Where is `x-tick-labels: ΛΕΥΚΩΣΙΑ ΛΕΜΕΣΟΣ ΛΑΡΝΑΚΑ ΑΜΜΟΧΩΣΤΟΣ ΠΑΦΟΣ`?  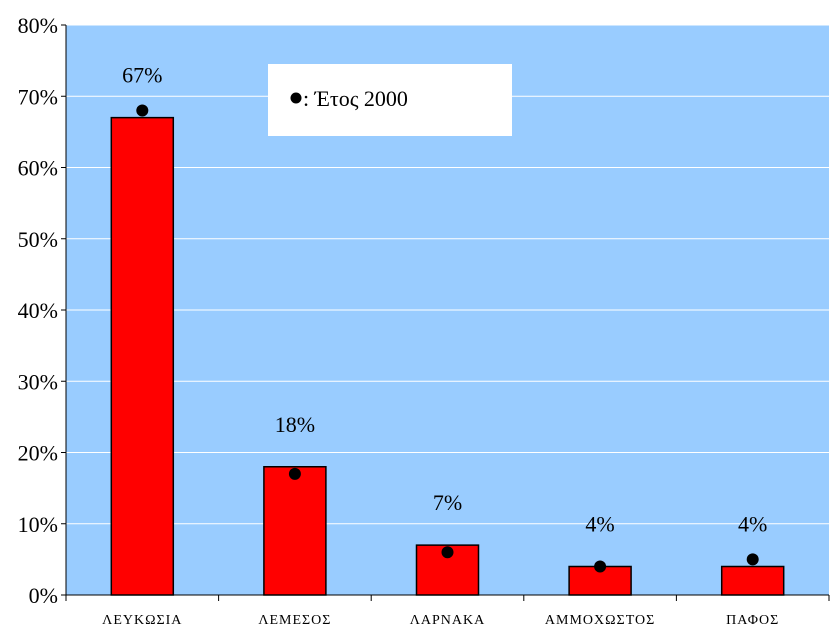
x-tick-labels: ΛΕΥΚΩΣΙΑ ΛΕΜΕΣΟΣ ΛΑΡΝΑΚΑ ΑΜΜΟΧΩΣΤΟΣ ΠΑΦΟΣ is located at coordinates (440, 620).